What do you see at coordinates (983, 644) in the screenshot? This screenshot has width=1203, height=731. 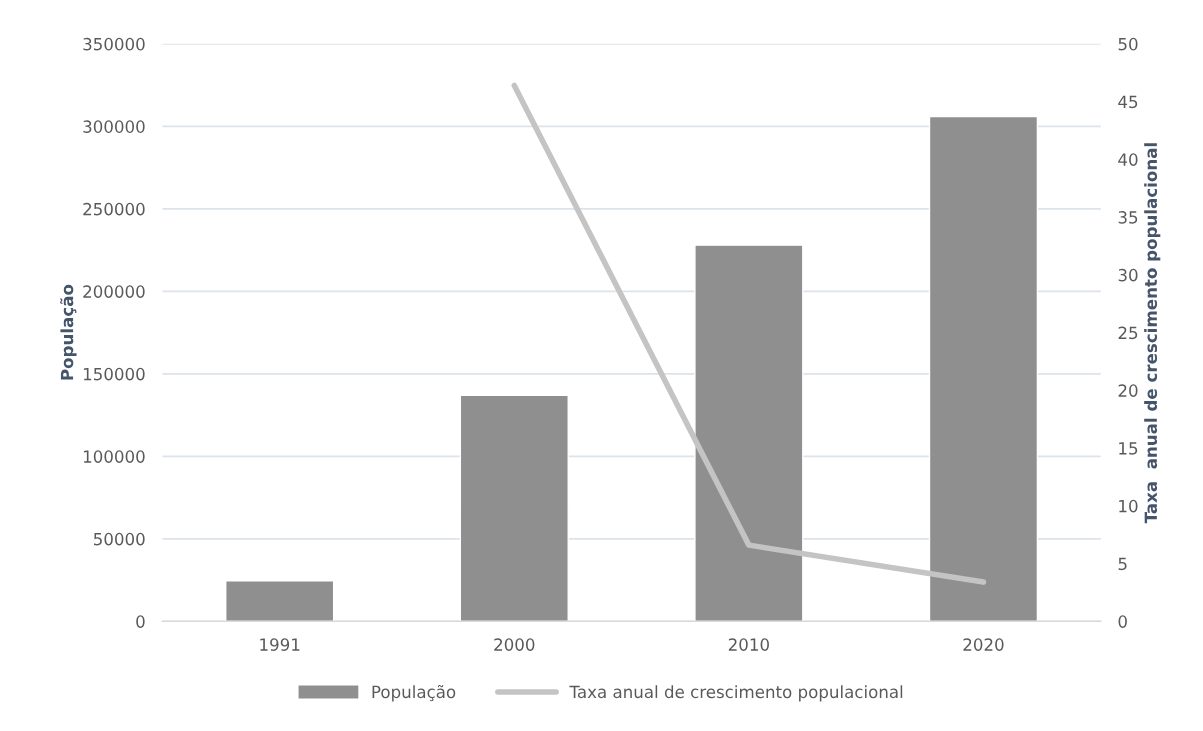 I see `x-tick-label: 2020` at bounding box center [983, 644].